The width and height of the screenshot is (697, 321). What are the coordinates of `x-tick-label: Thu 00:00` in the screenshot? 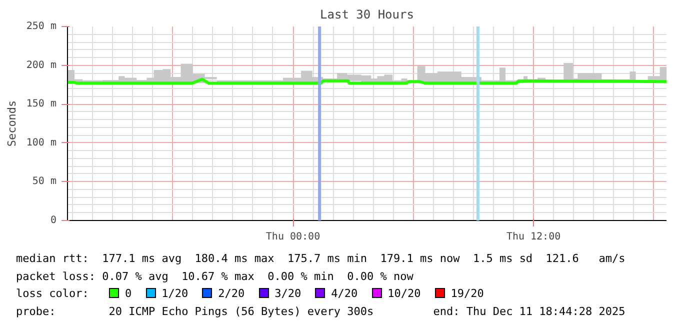 It's located at (293, 237).